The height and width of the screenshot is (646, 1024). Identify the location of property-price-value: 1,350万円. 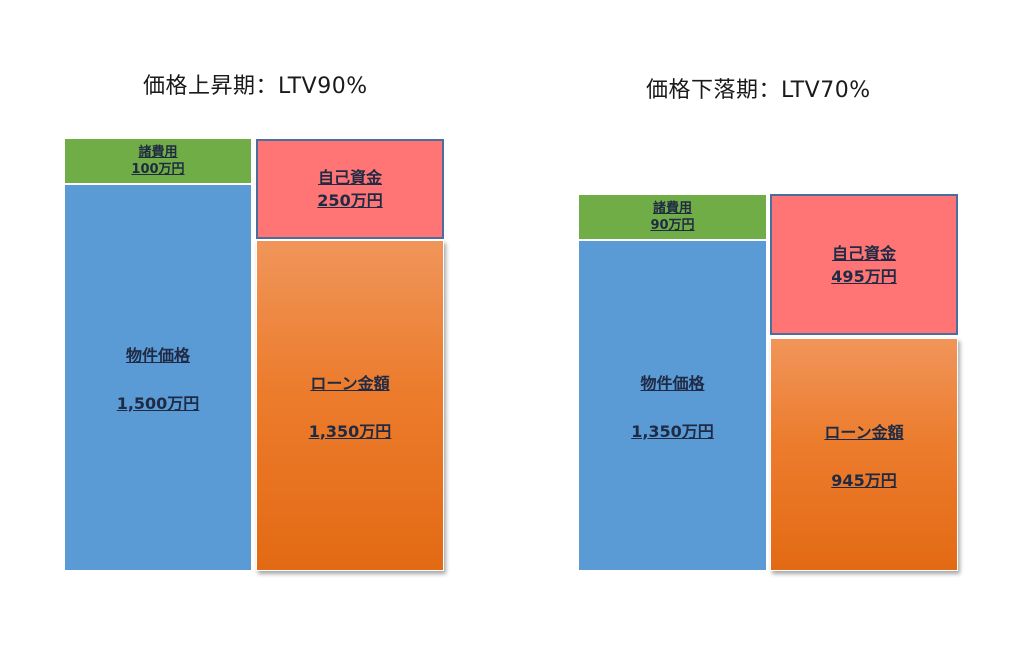
(672, 431).